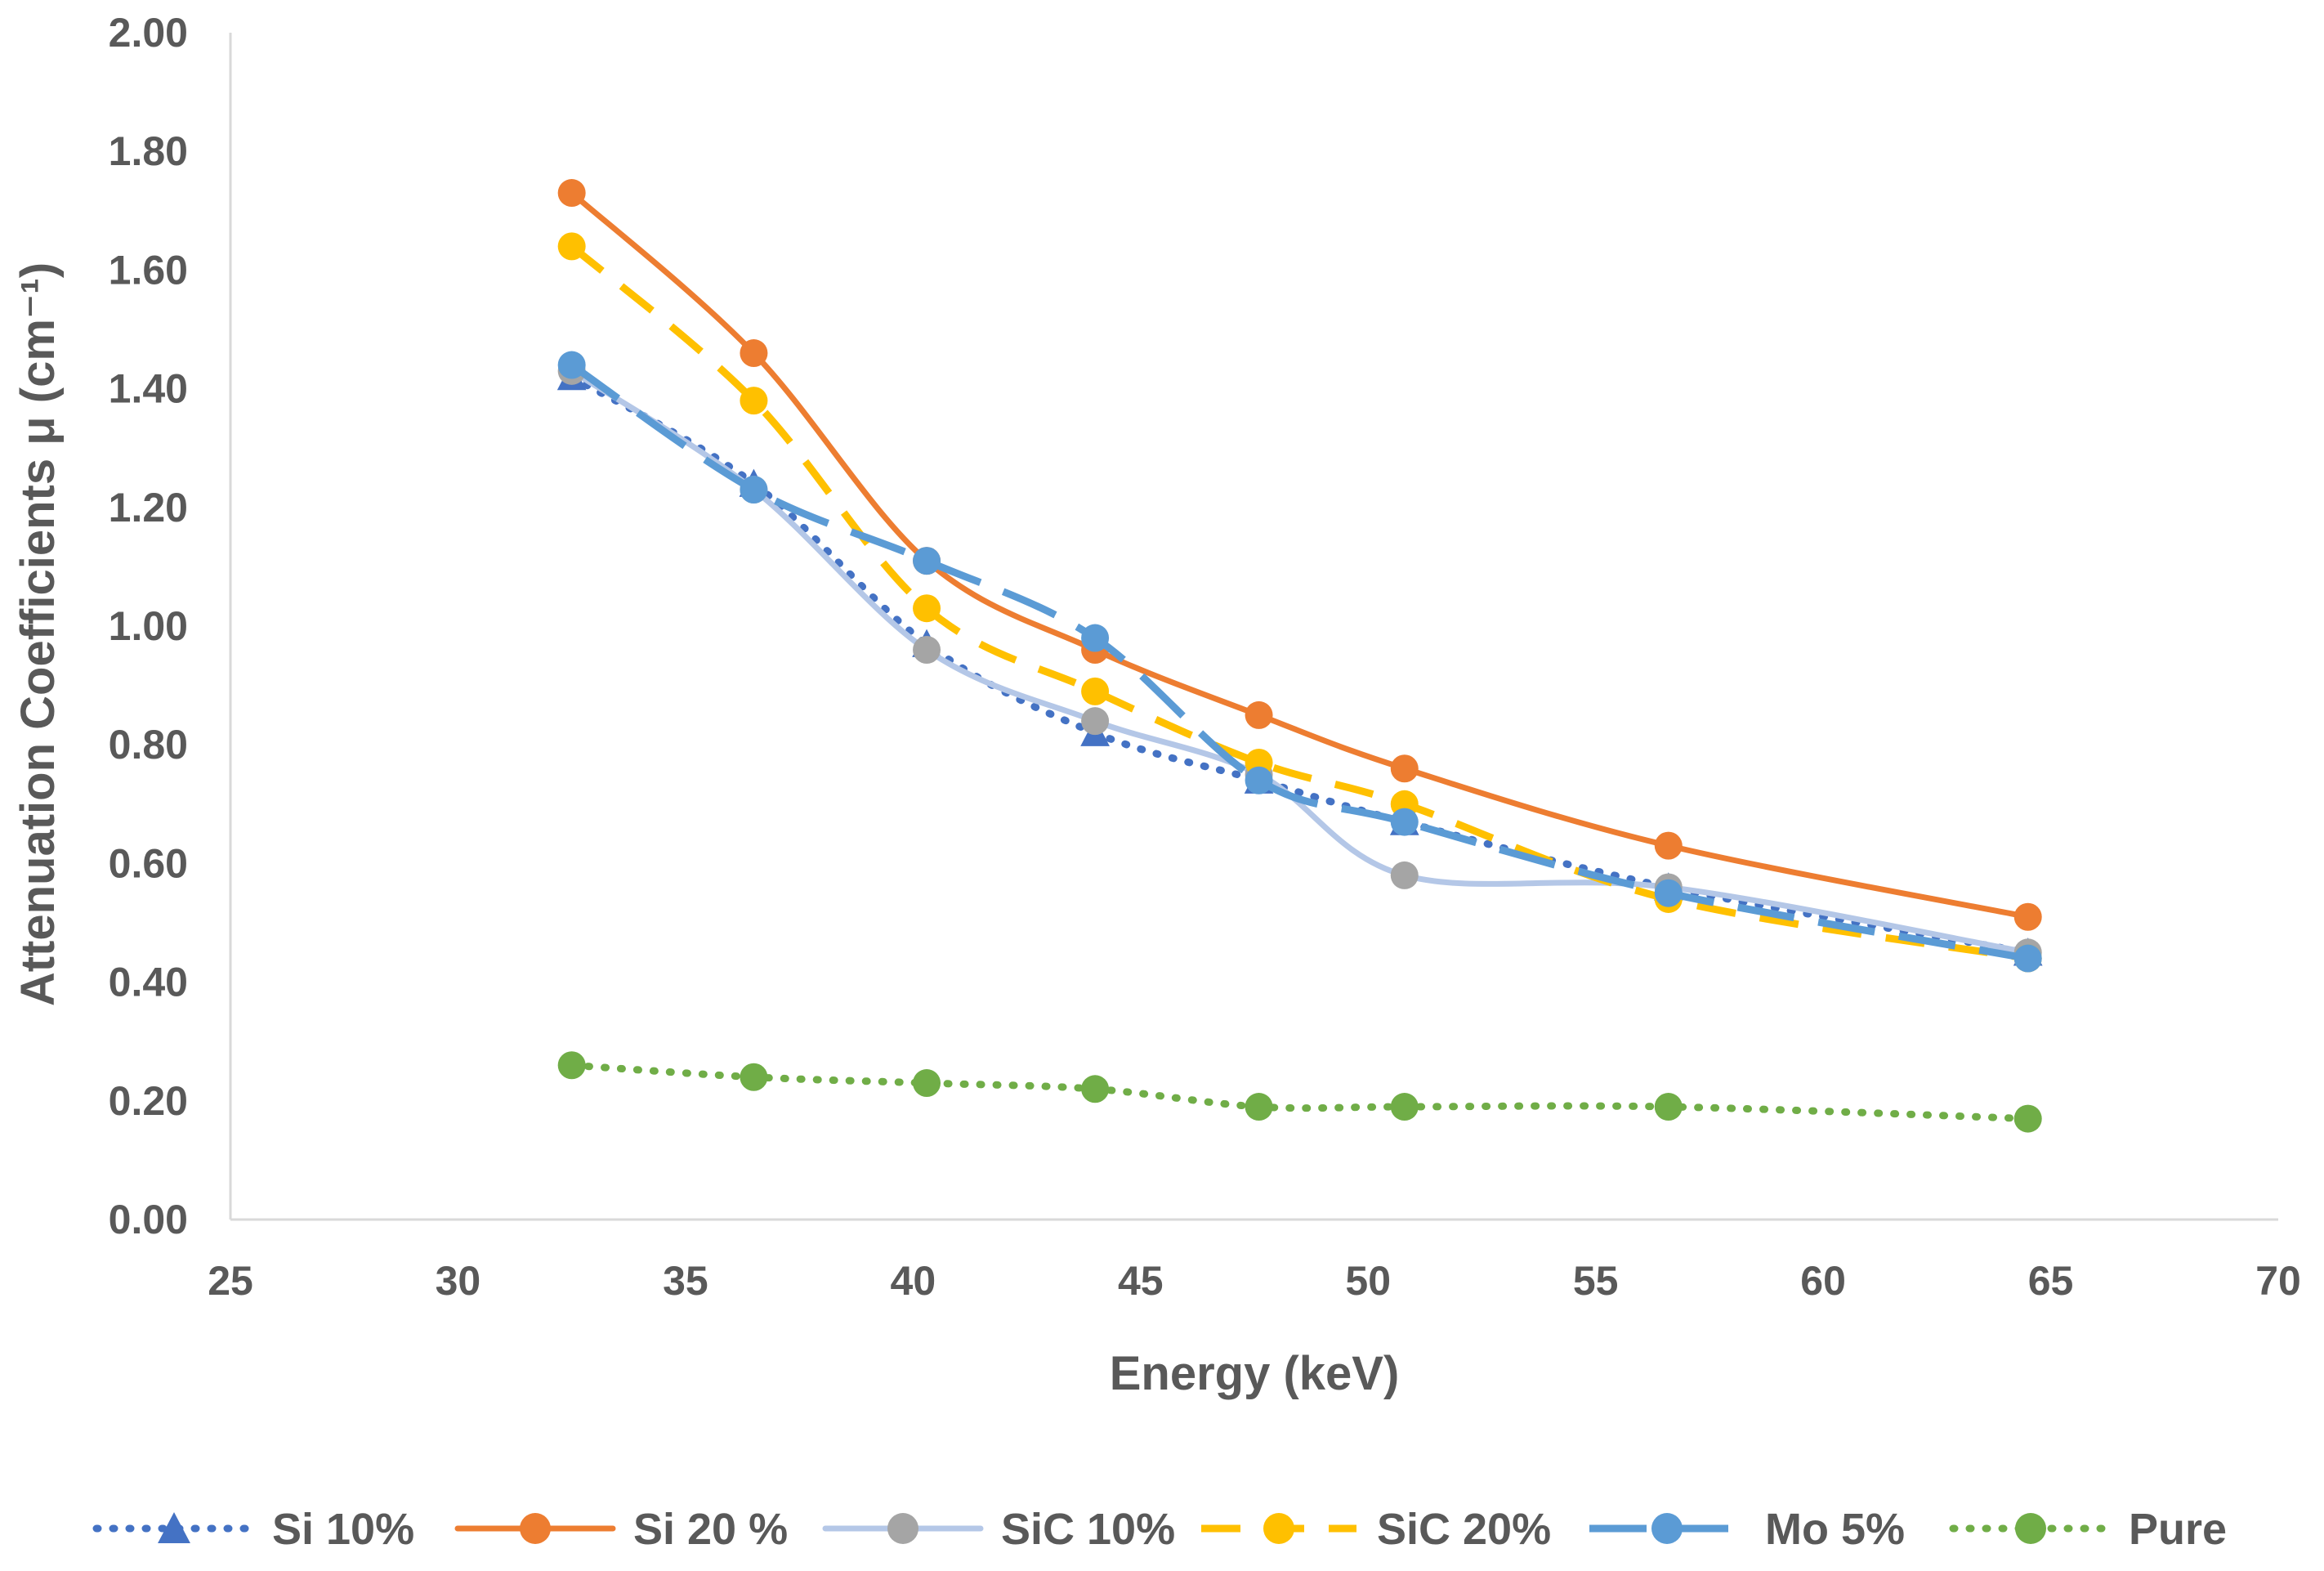  What do you see at coordinates (1141, 1281) in the screenshot?
I see `x-tick-label: 45` at bounding box center [1141, 1281].